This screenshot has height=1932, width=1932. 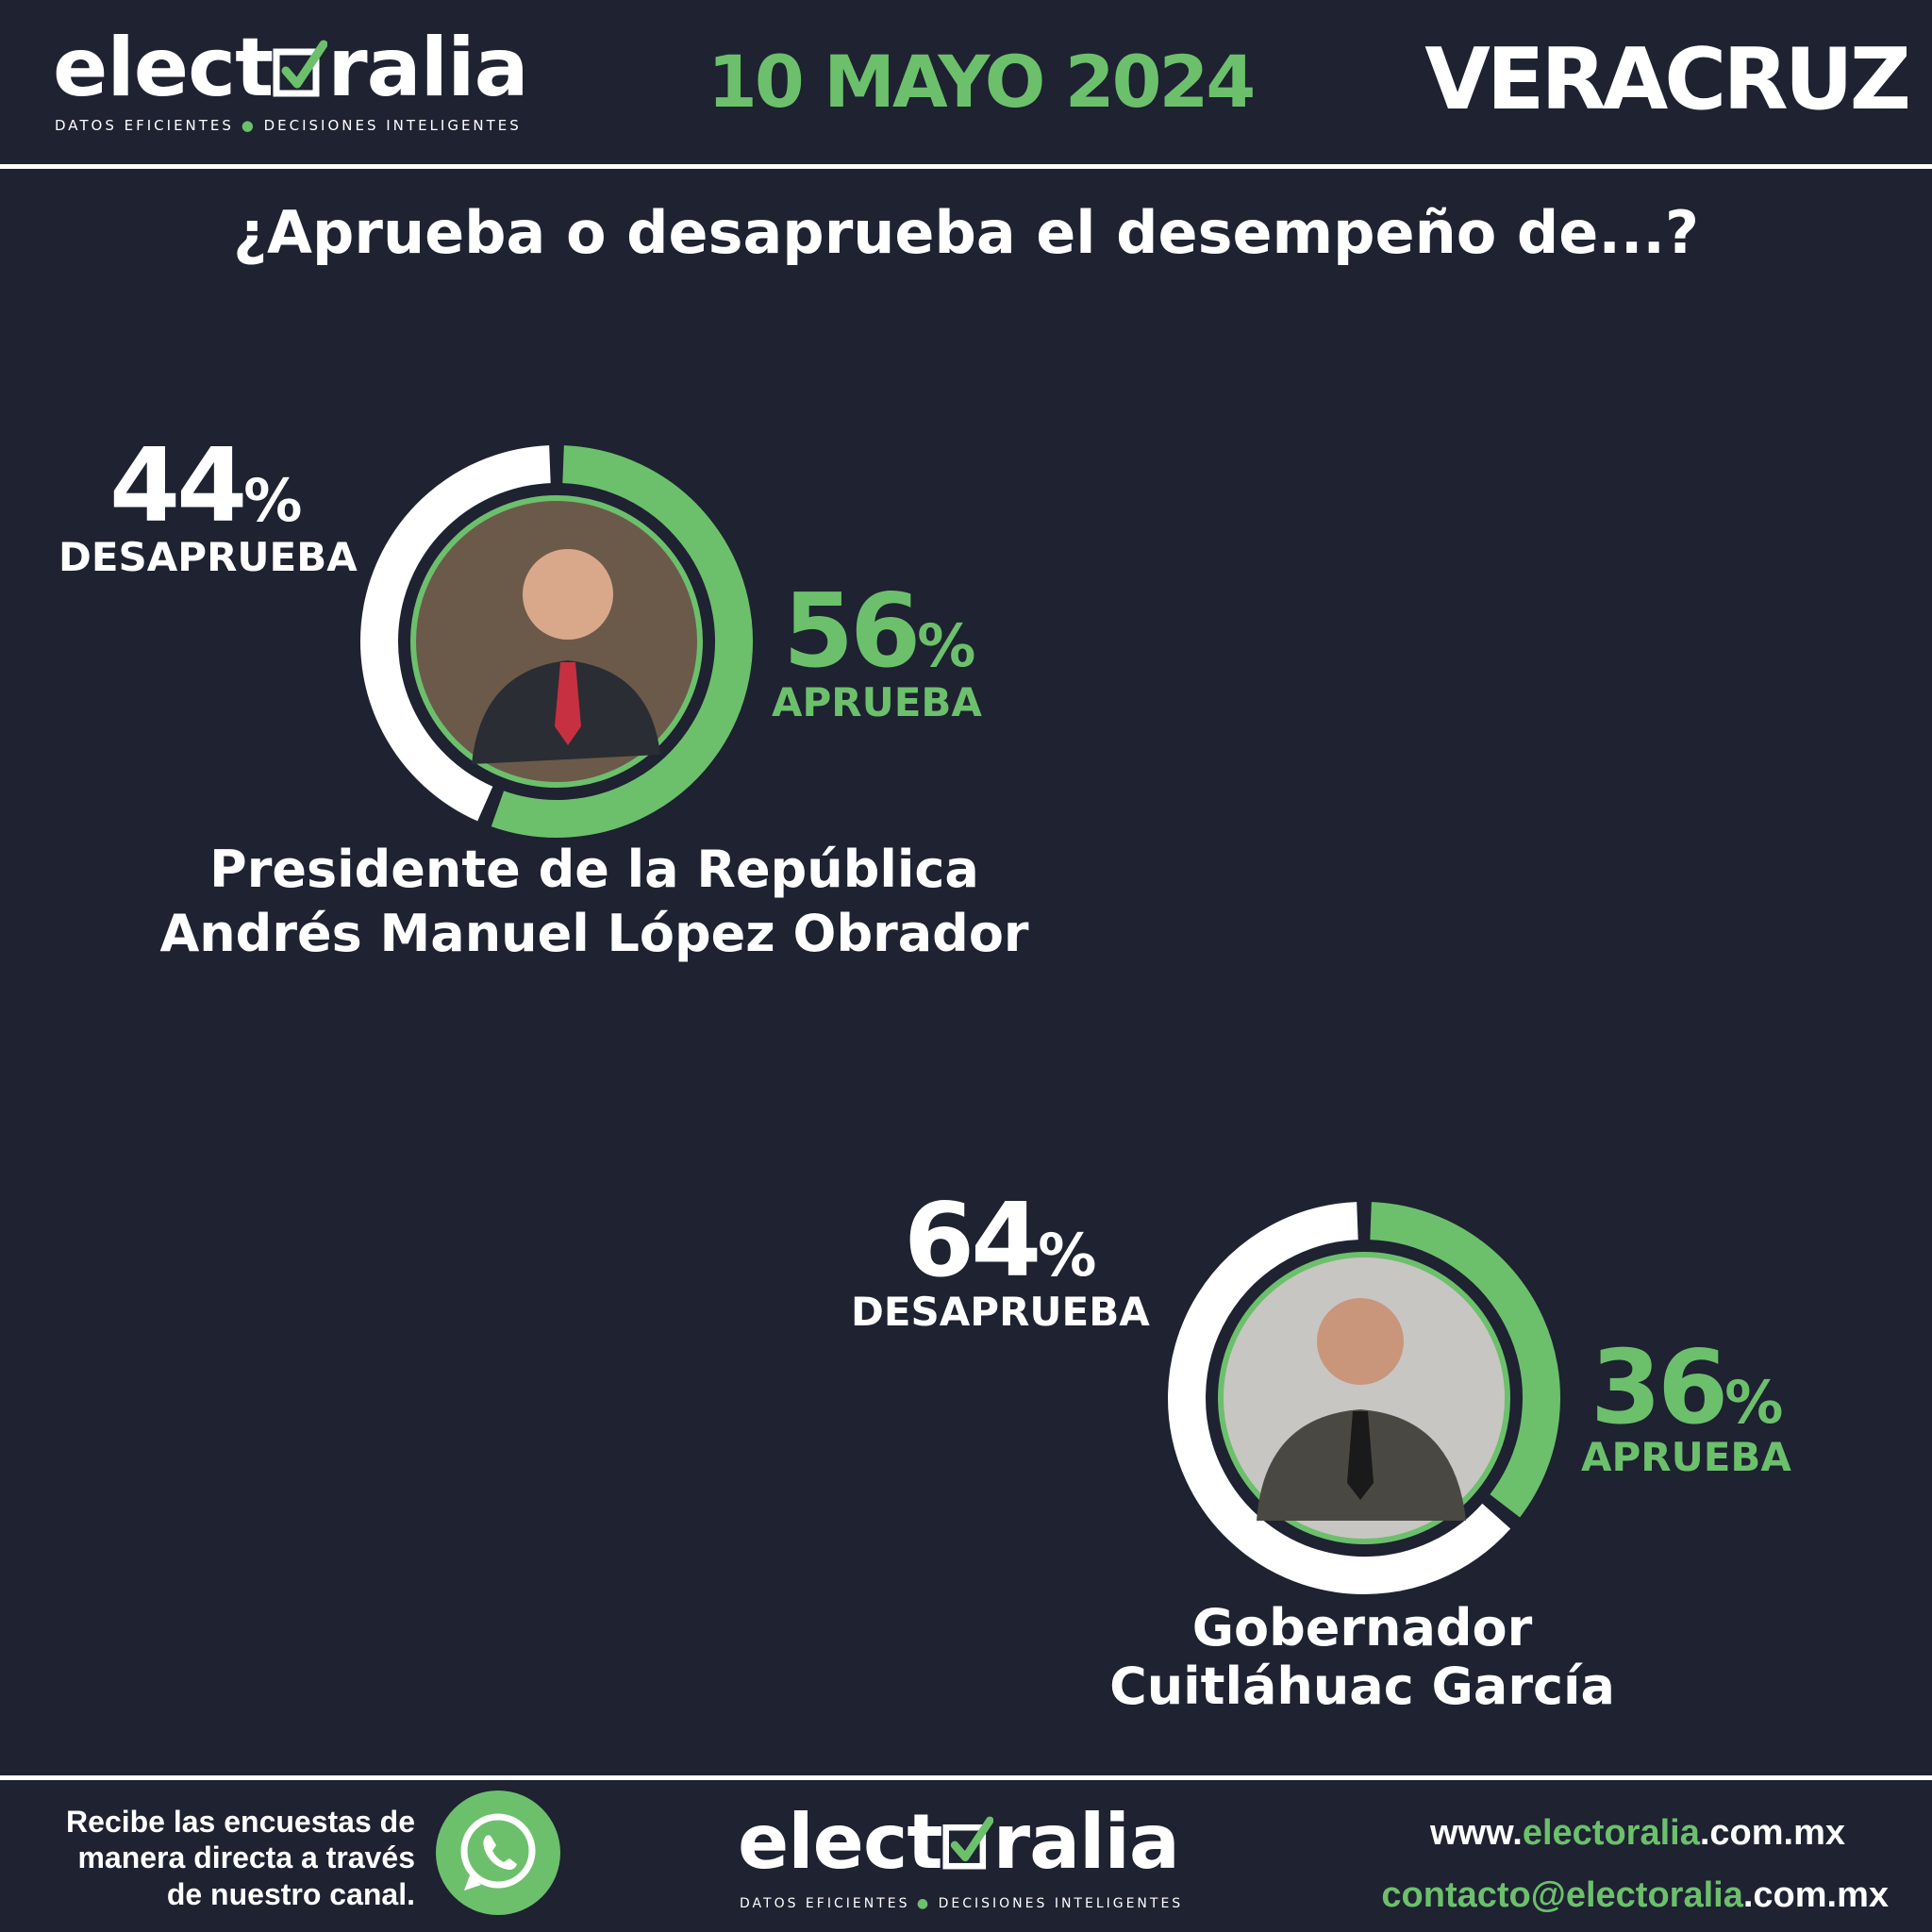 I want to click on footer-logo: elect ralia, so click(x=959, y=1842).